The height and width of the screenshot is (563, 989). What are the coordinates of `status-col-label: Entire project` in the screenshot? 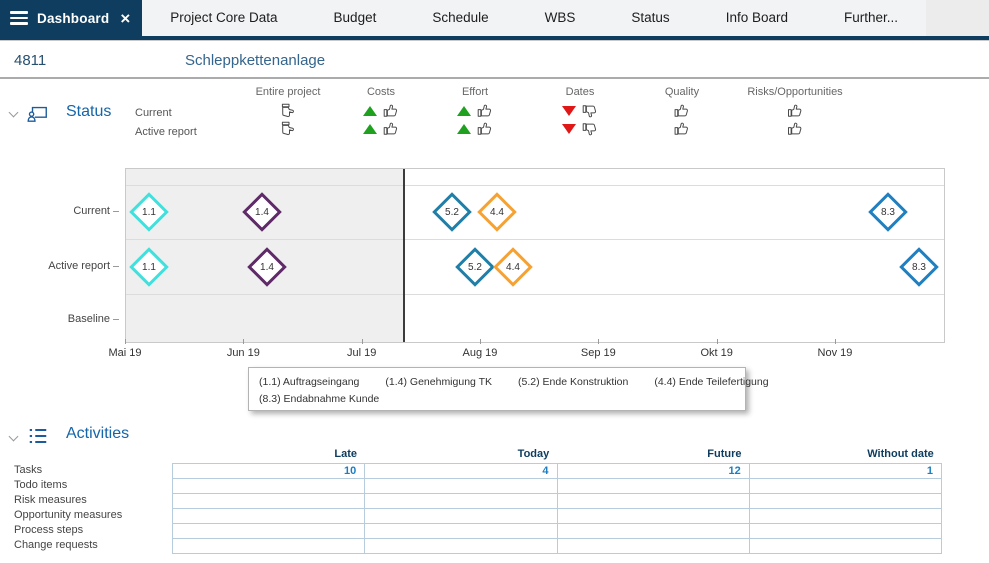 It's located at (288, 92).